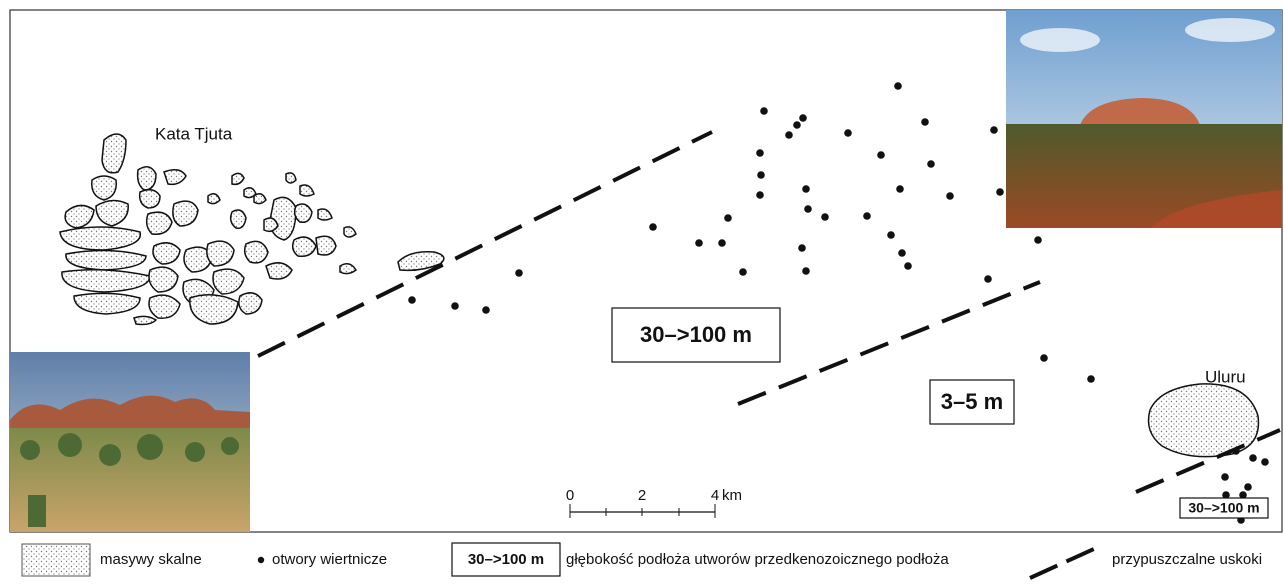 The height and width of the screenshot is (584, 1284). What do you see at coordinates (715, 495) in the screenshot?
I see `scale-tick-label: 4` at bounding box center [715, 495].